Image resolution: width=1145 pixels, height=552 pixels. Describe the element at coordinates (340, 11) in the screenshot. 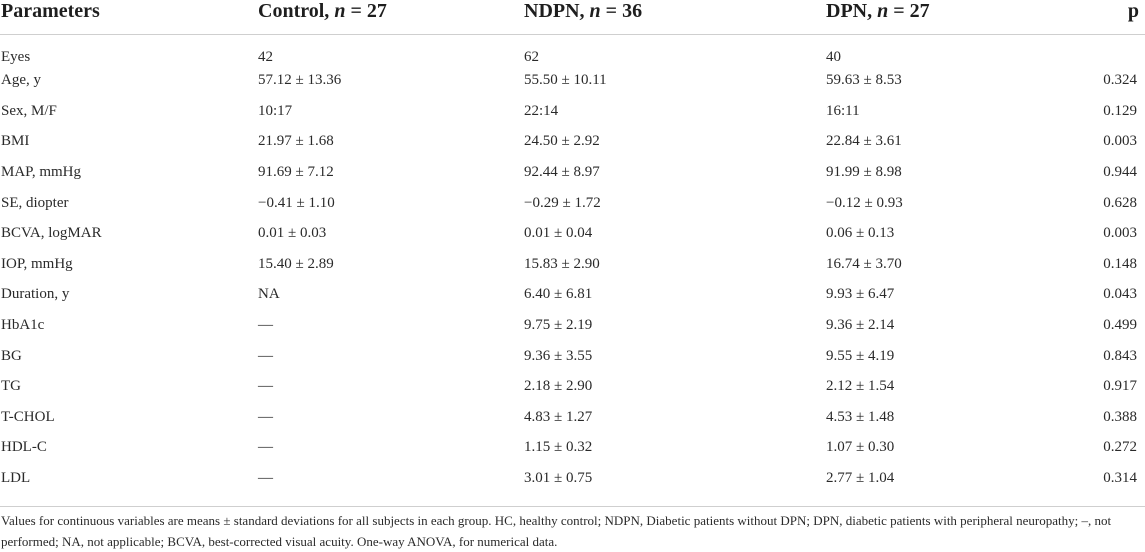

I see `header-control-n: n` at that location.